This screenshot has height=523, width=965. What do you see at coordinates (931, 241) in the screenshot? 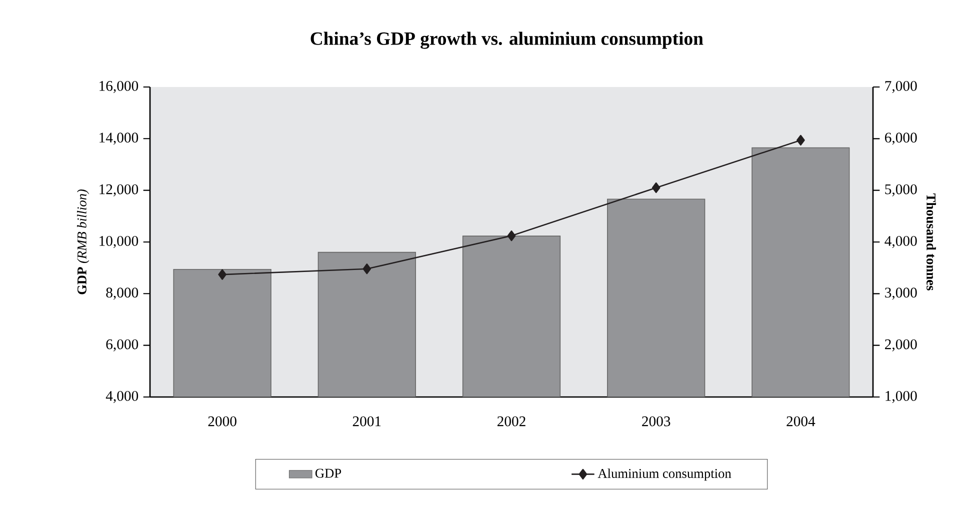
I see `y2-axis-title: Thousand tonnes` at bounding box center [931, 241].